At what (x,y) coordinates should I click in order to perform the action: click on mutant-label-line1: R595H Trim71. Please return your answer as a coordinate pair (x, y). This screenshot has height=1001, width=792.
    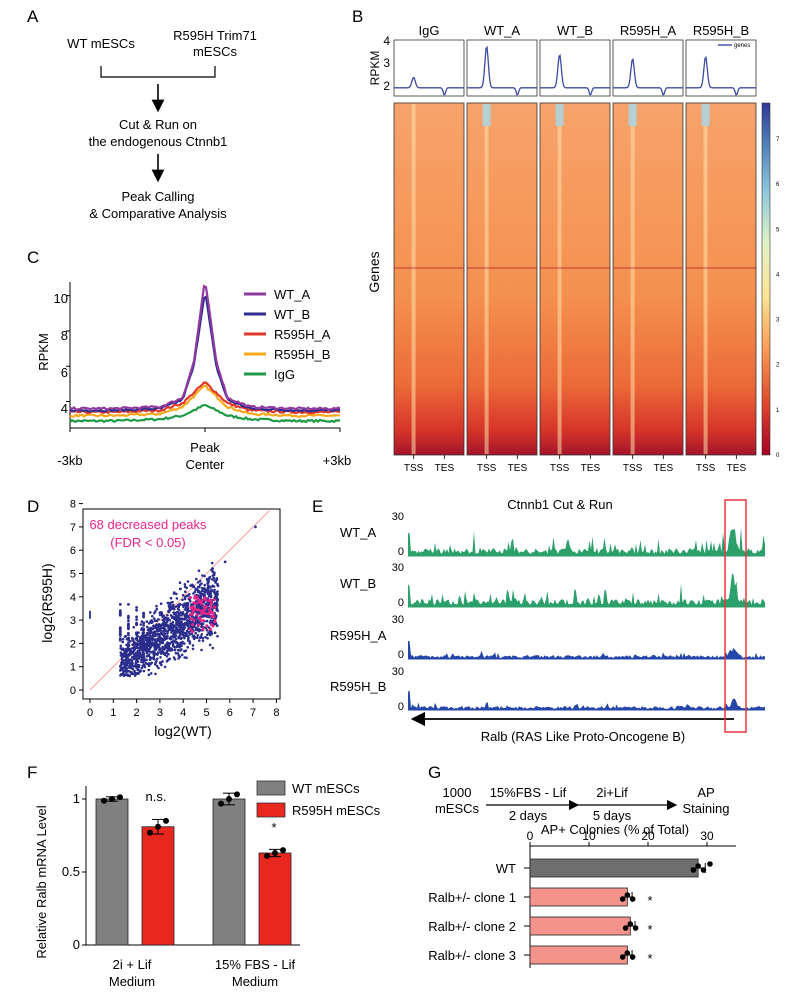
    Looking at the image, I should click on (215, 35).